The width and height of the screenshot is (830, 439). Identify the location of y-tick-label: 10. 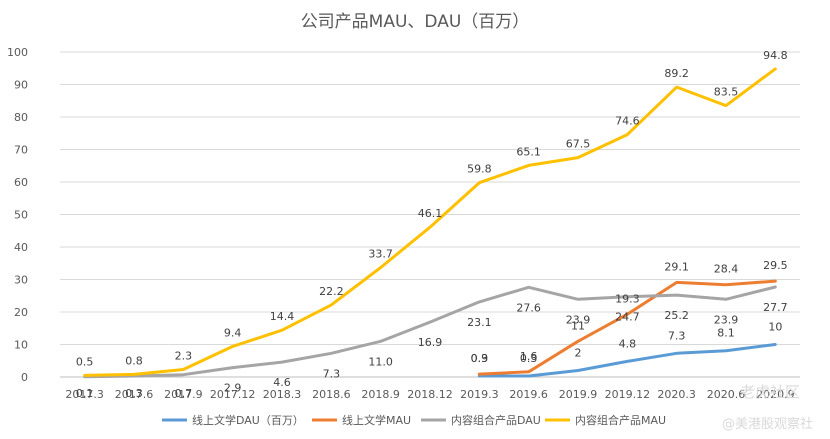
(21, 345).